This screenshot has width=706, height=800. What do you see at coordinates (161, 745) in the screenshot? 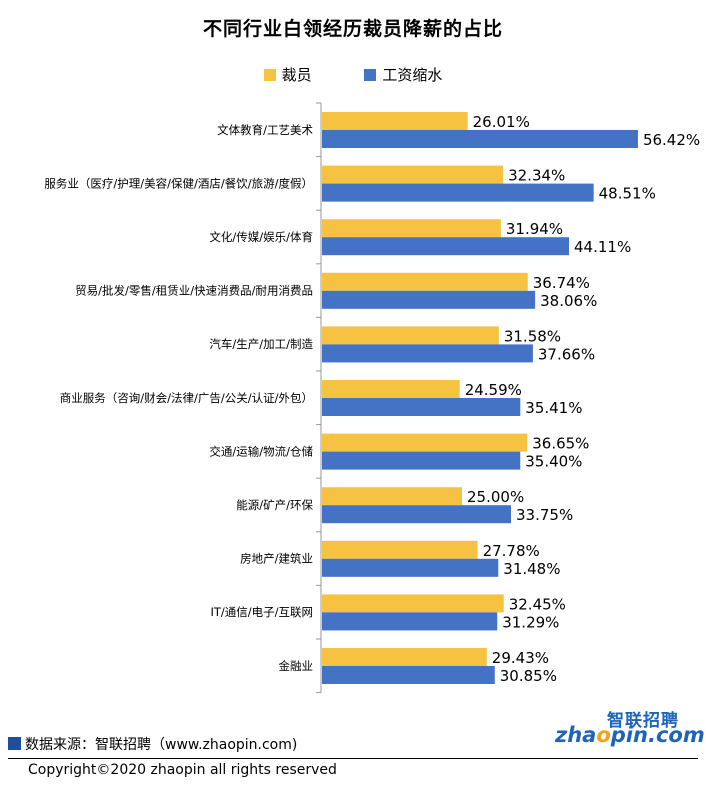
I see `source-text: 数据来源：智联招聘（www.zhaopin.com)` at bounding box center [161, 745].